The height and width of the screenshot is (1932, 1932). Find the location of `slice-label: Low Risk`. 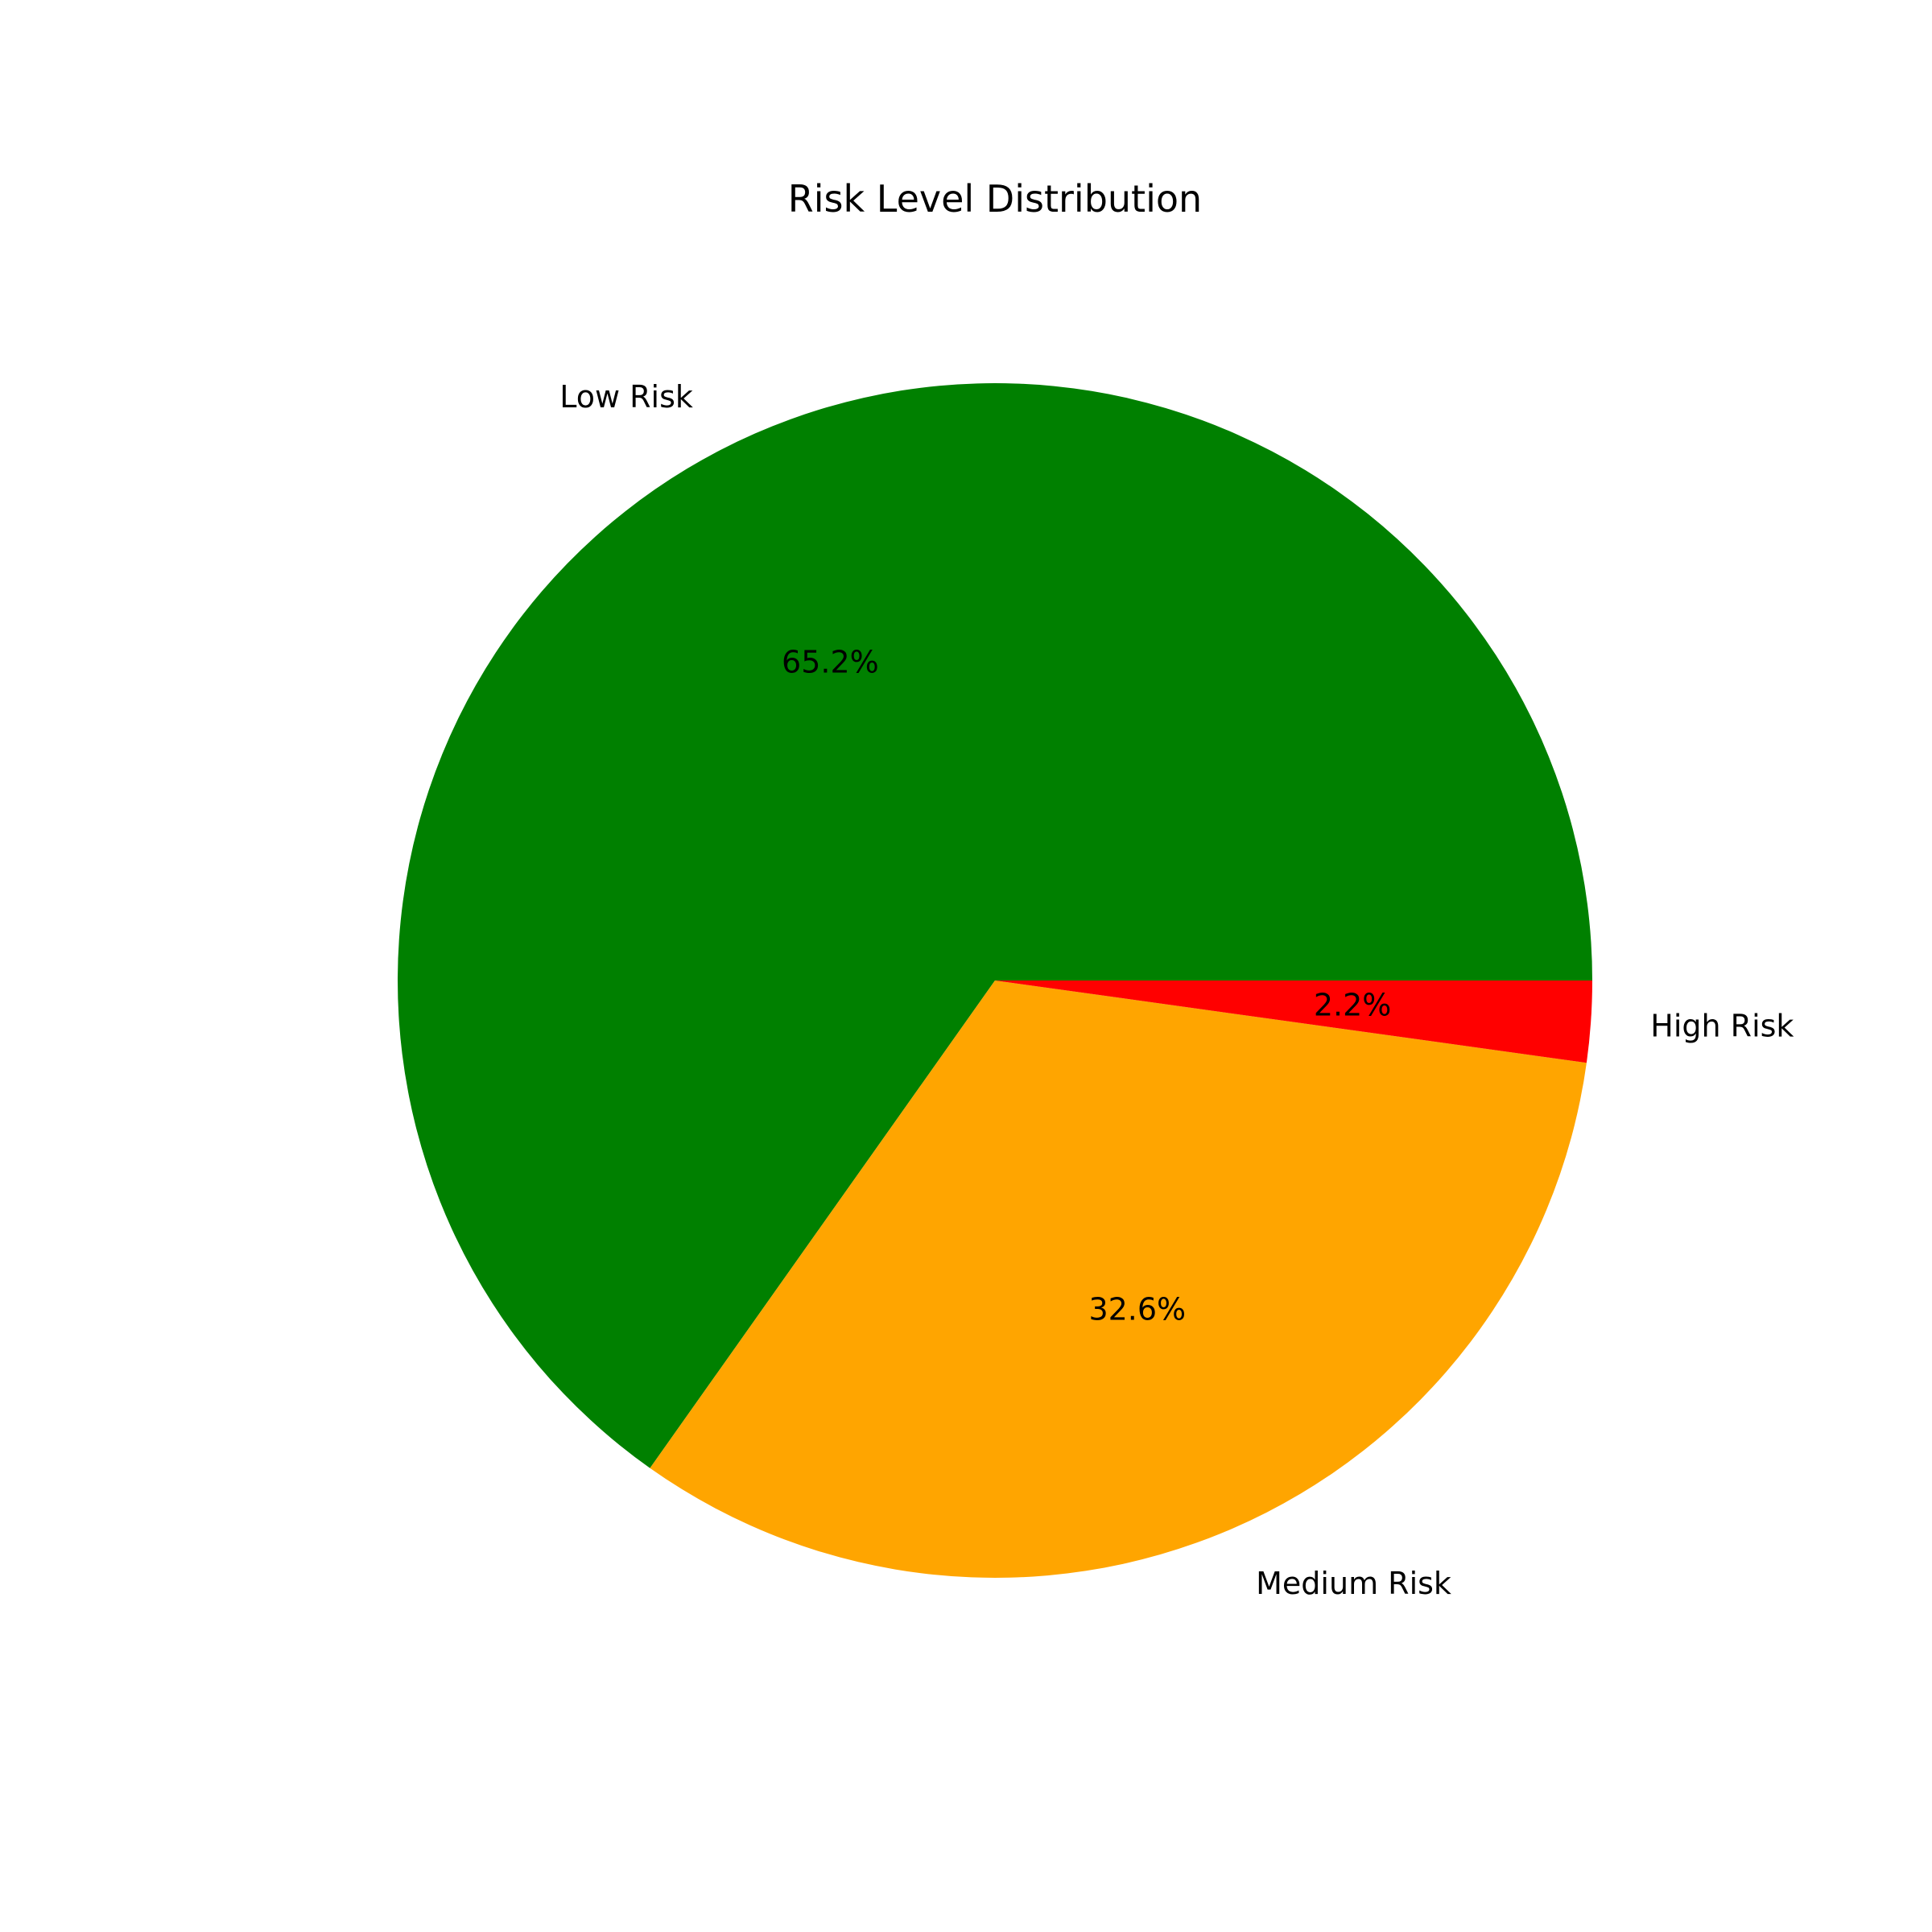

slice-label: Low Risk is located at coordinates (626, 397).